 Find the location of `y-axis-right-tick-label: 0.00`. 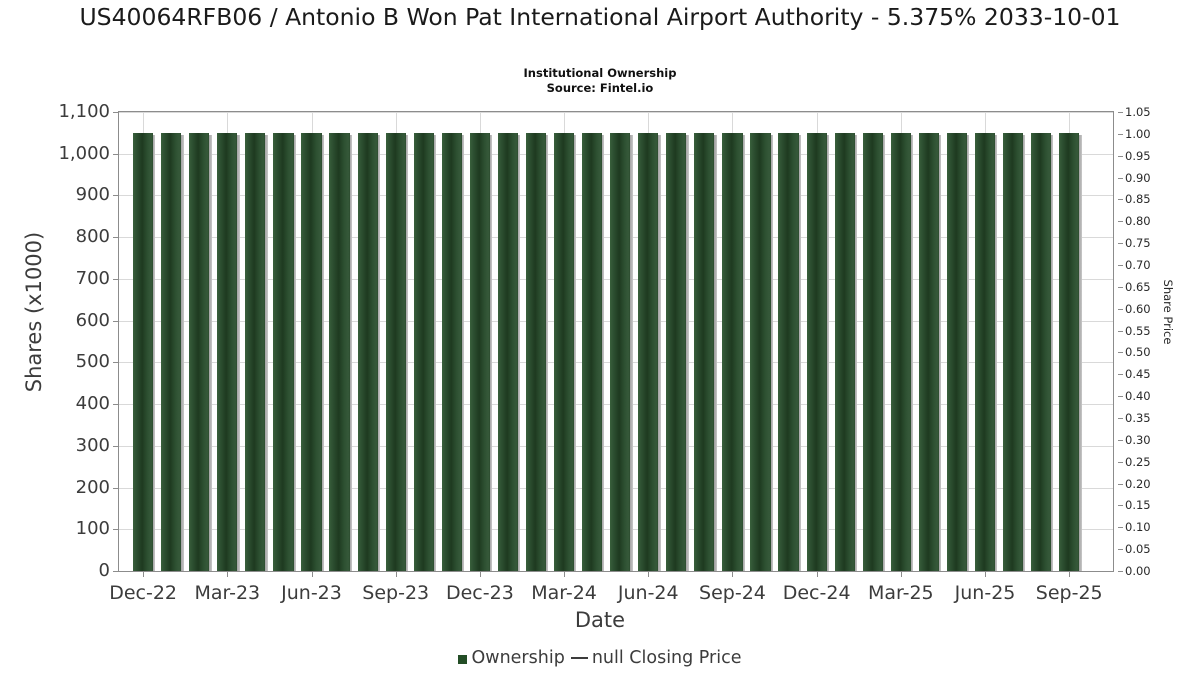

y-axis-right-tick-label: 0.00 is located at coordinates (1138, 571).